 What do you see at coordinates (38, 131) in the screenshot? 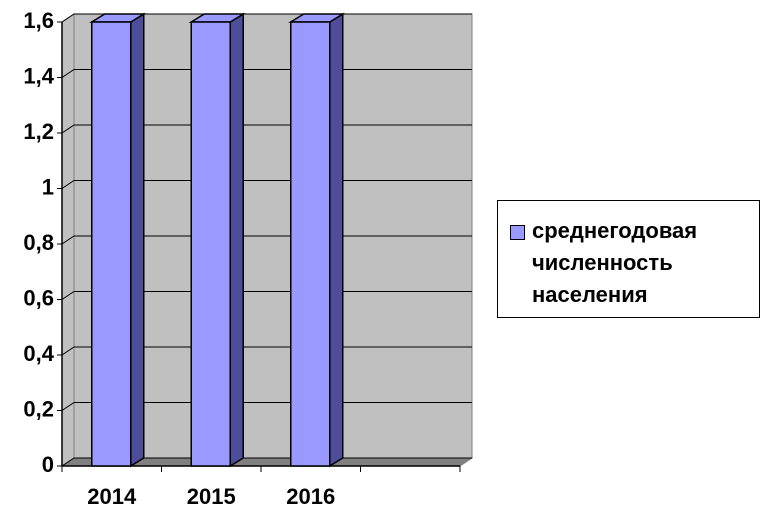
I see `y-tick-label: 1,2` at bounding box center [38, 131].